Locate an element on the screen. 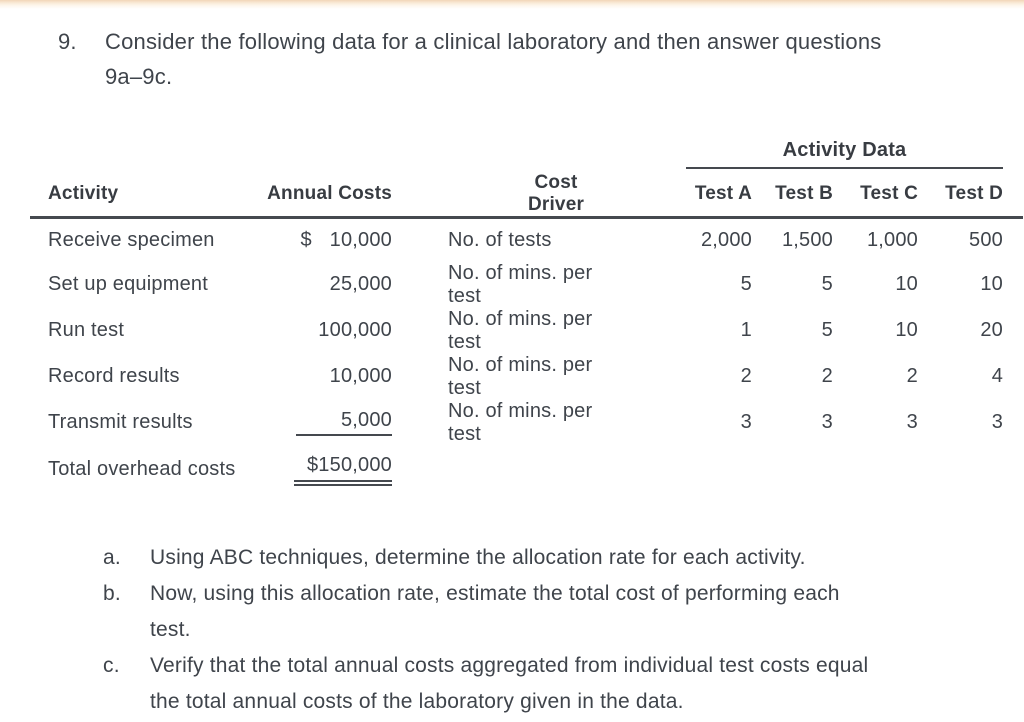  cell-test-b: 3 is located at coordinates (827, 422).